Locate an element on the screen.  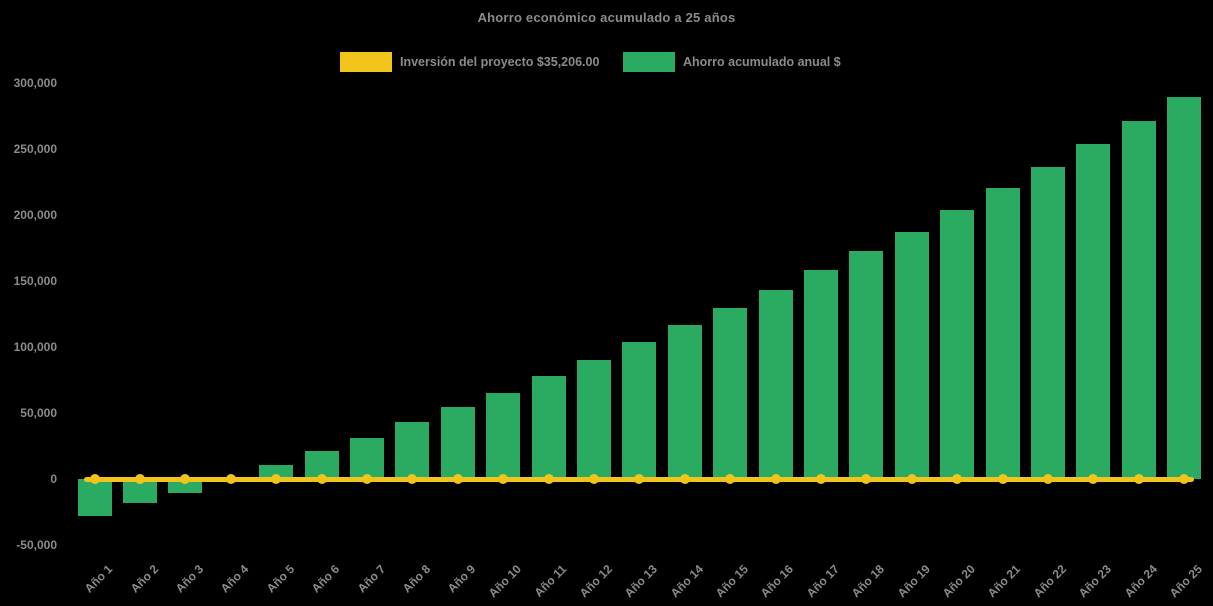
legend-label-savings: Ahorro acumulado anual $ is located at coordinates (762, 62).